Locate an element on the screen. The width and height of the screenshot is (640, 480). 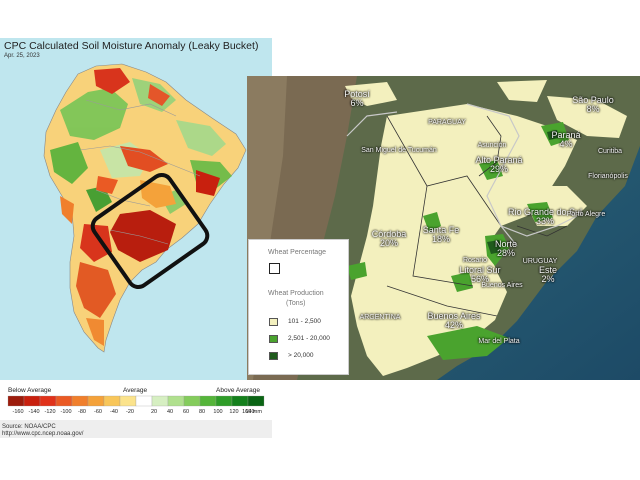
scale-tick-label: -20 is located at coordinates (130, 412).